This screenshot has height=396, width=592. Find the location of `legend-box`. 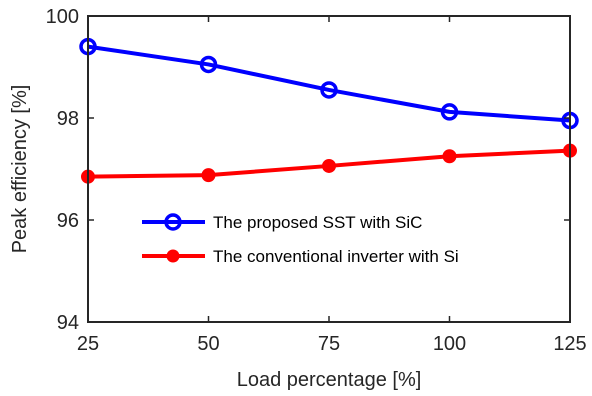

legend-box is located at coordinates (339, 239).